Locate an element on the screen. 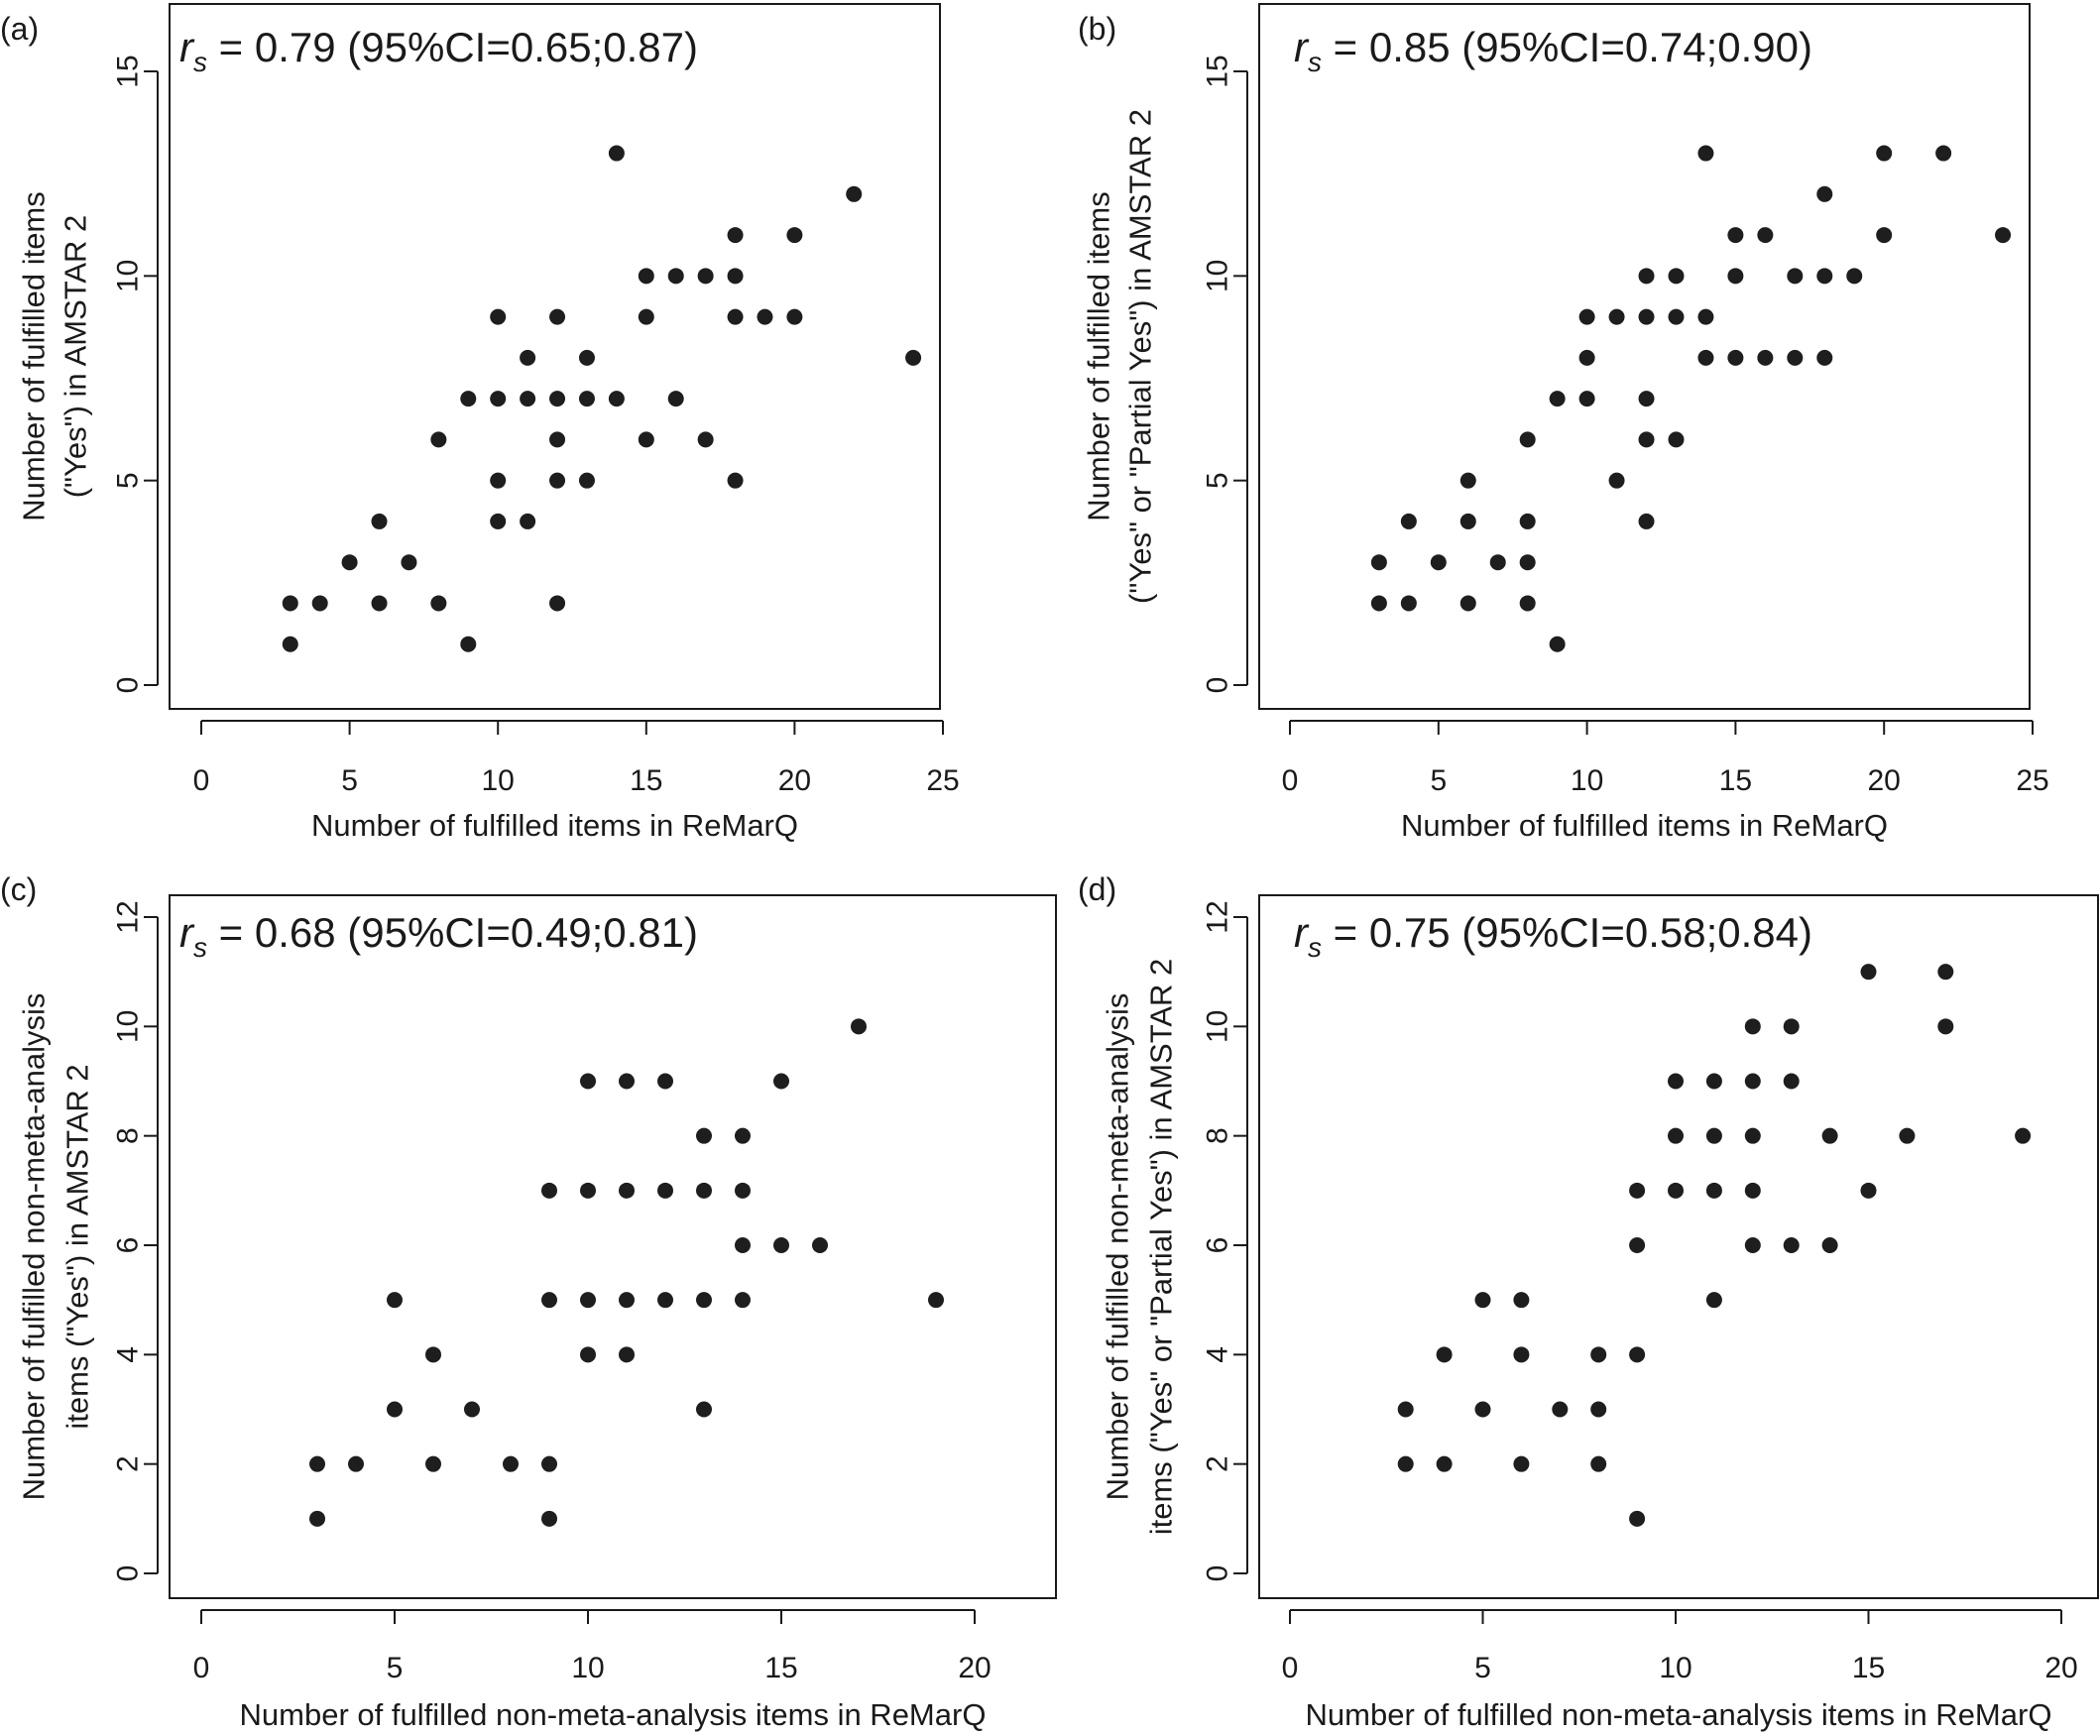 The image size is (2100, 1736). x-tick-label: 25 is located at coordinates (2032, 780).